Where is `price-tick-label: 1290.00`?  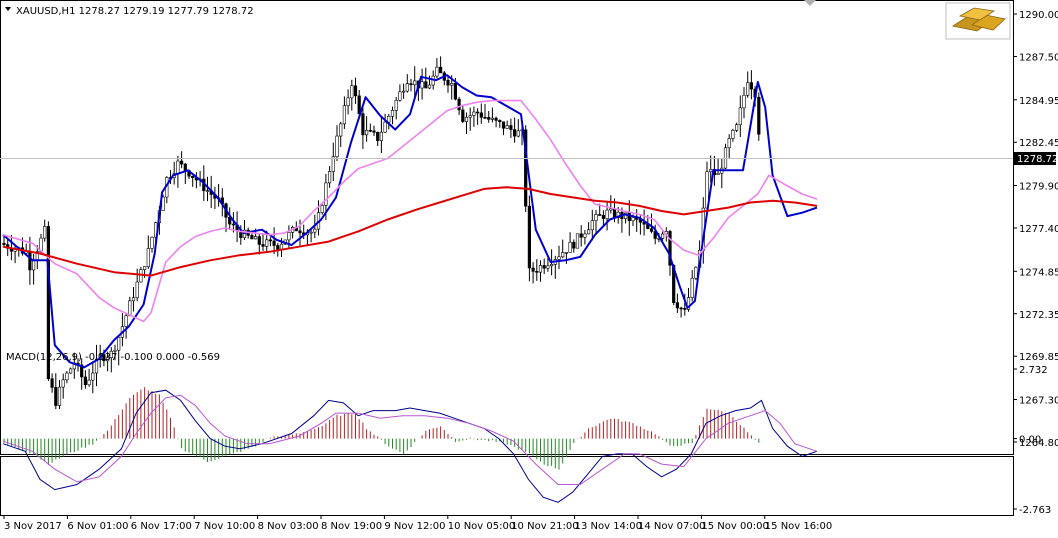
price-tick-label: 1290.00 is located at coordinates (1038, 15).